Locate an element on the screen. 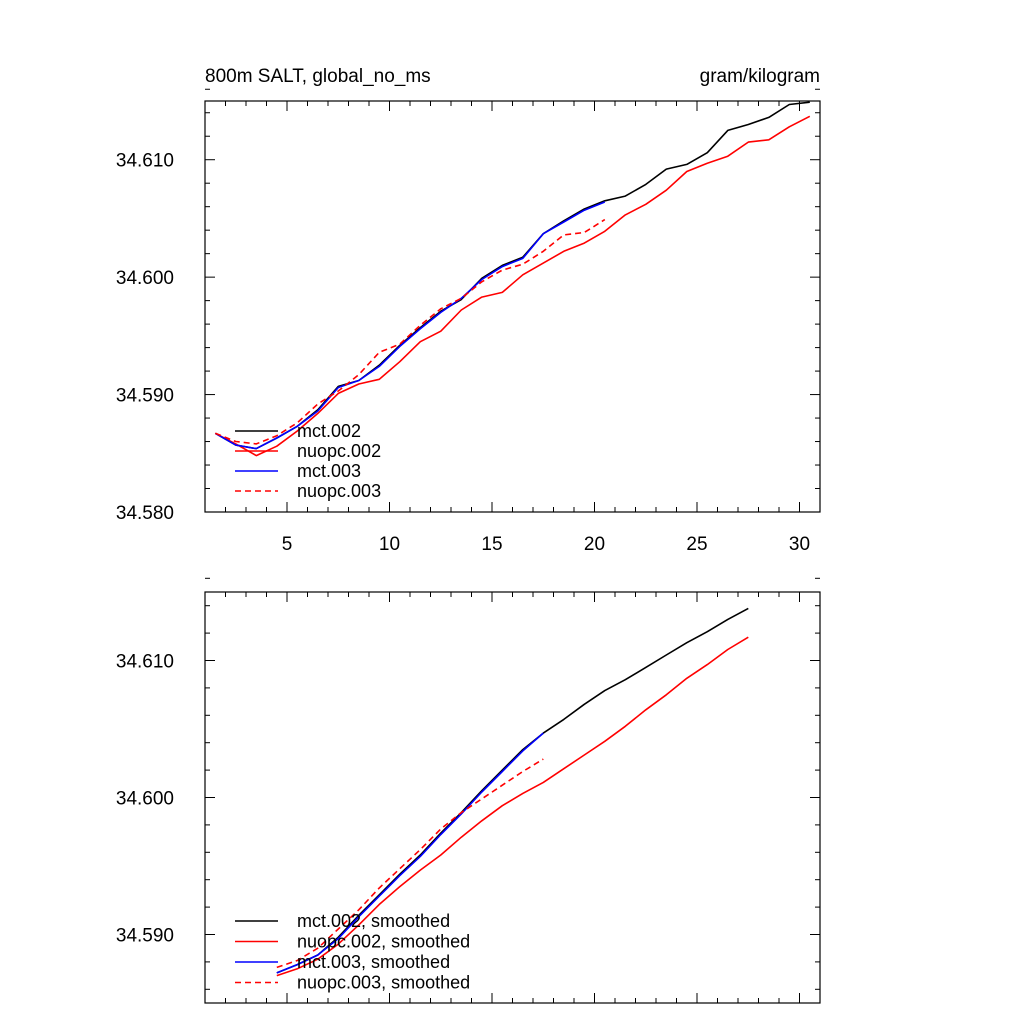  legend-label-mct-002: mct.002 is located at coordinates (329, 431).